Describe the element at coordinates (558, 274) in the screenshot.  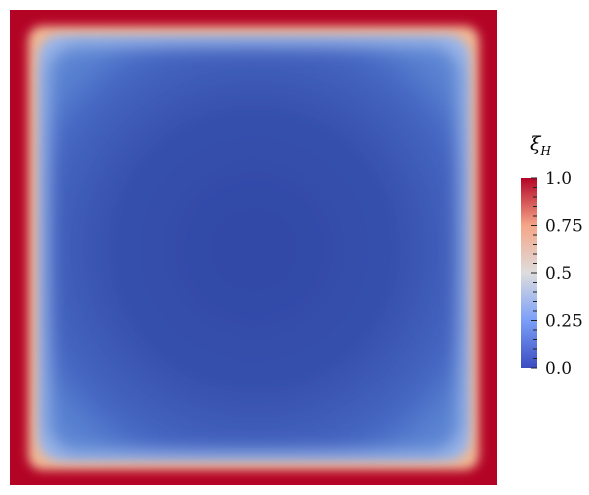
I see `colorbar-tick-label: 0.5` at that location.